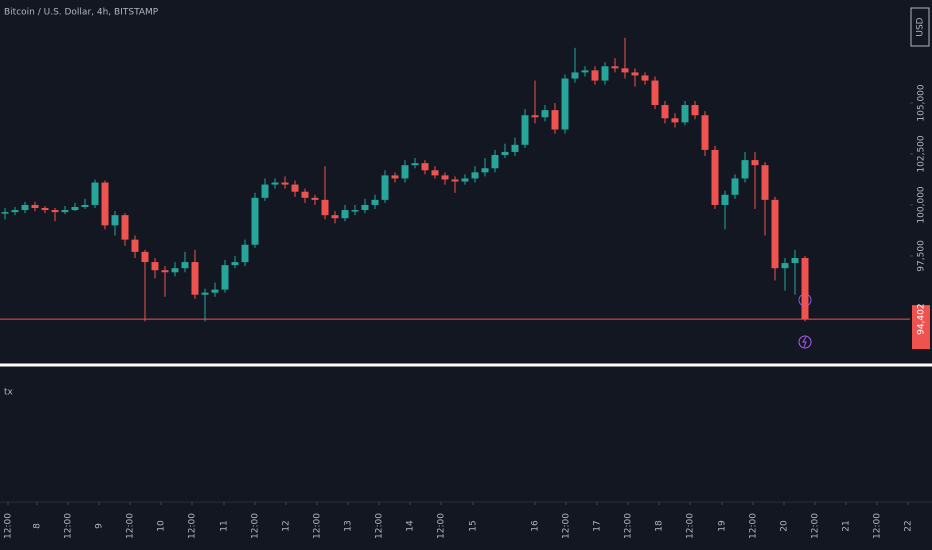 The width and height of the screenshot is (932, 550). Describe the element at coordinates (287, 525) in the screenshot. I see `x-tick-label: 12` at that location.